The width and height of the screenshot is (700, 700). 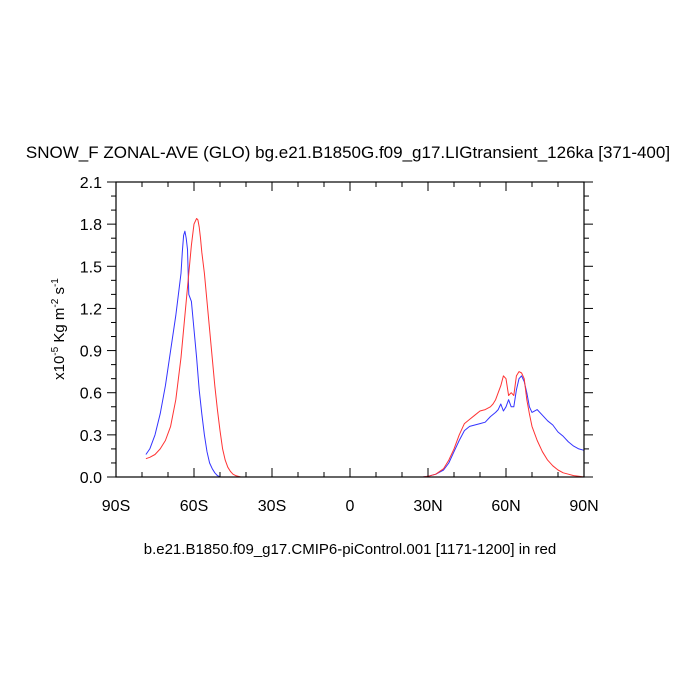 What do you see at coordinates (91, 352) in the screenshot?
I see `y-tick-label: 0.9` at bounding box center [91, 352].